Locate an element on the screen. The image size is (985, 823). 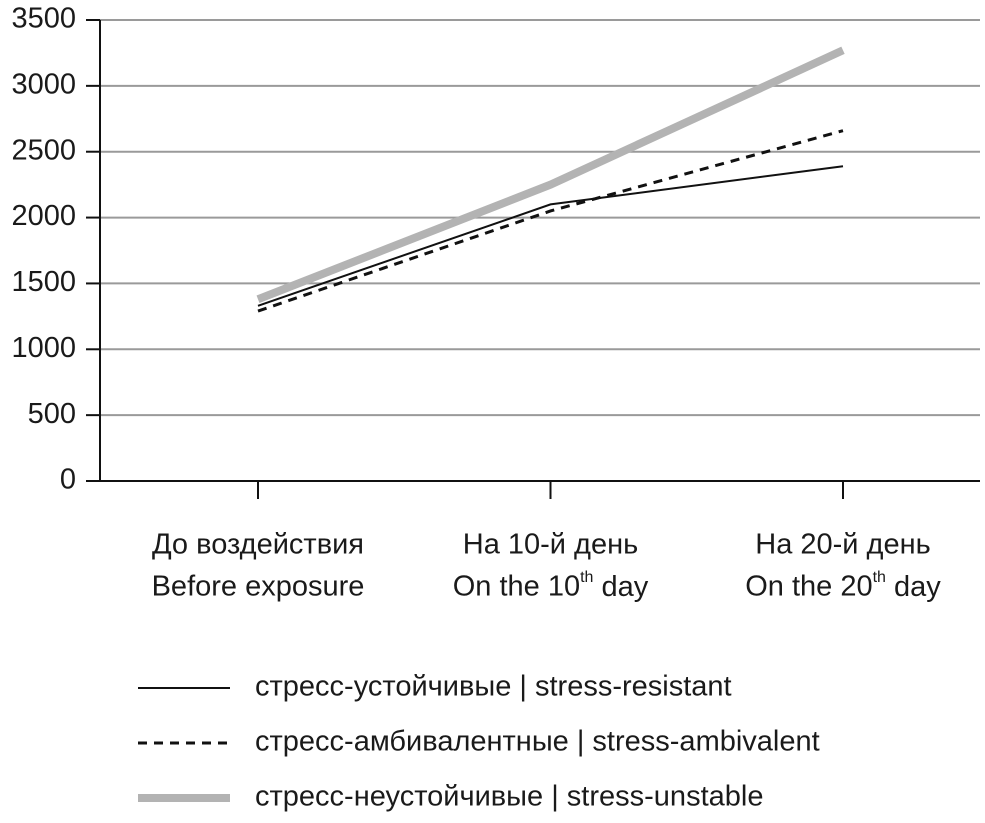
x-tick-label: On the 20th day is located at coordinates (843, 585).